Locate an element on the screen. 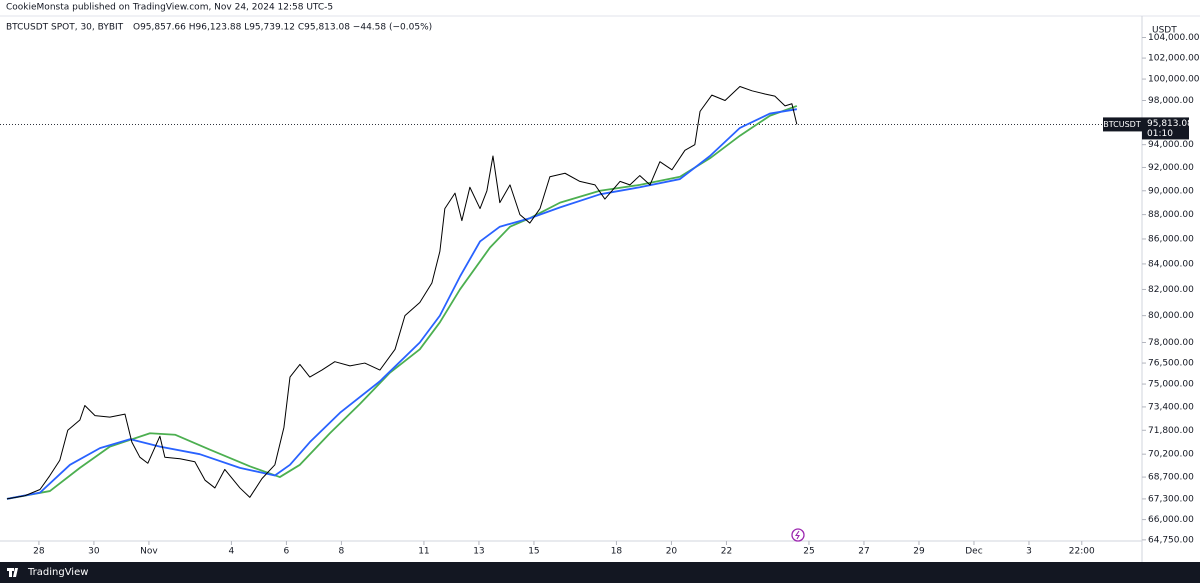 The height and width of the screenshot is (587, 1200). y-tick-label: 76,500.00 is located at coordinates (1171, 364).